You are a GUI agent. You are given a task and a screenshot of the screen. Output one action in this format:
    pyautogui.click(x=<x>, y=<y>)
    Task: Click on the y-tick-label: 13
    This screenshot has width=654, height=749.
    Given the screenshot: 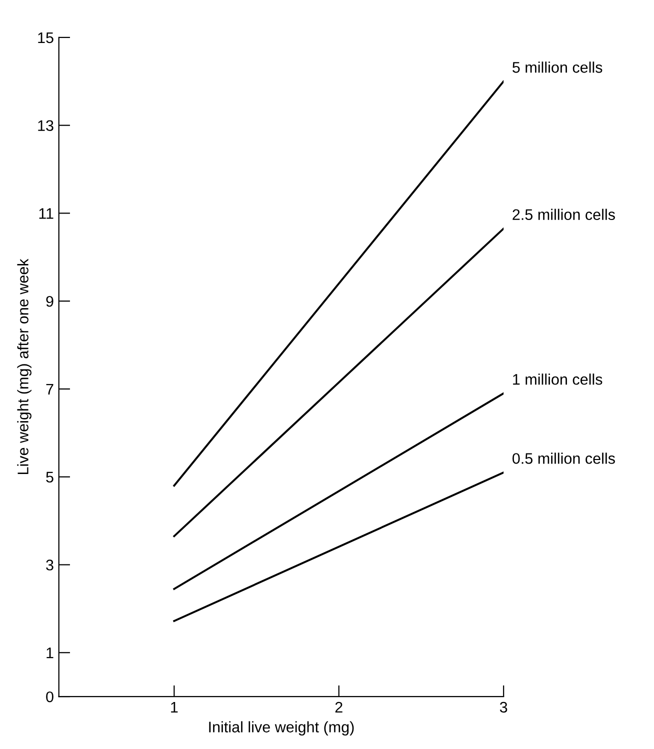 What is the action you would take?
    pyautogui.click(x=46, y=126)
    